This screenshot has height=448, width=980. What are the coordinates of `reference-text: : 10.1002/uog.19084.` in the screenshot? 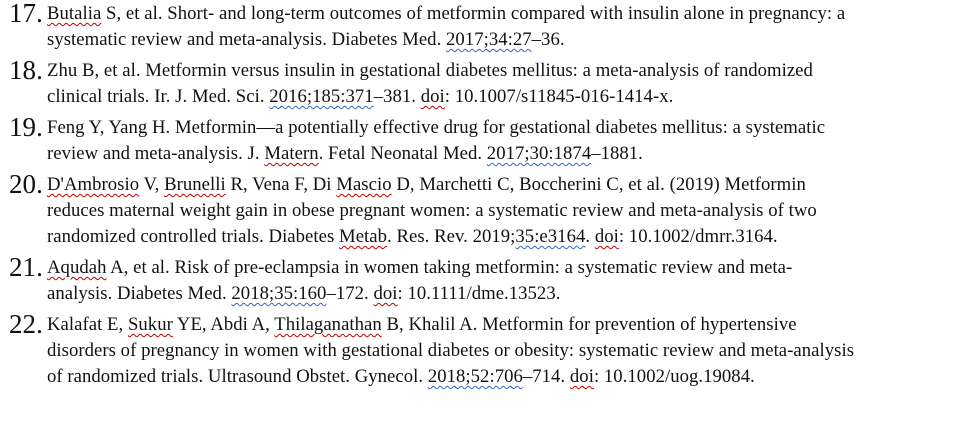 It's located at (674, 376).